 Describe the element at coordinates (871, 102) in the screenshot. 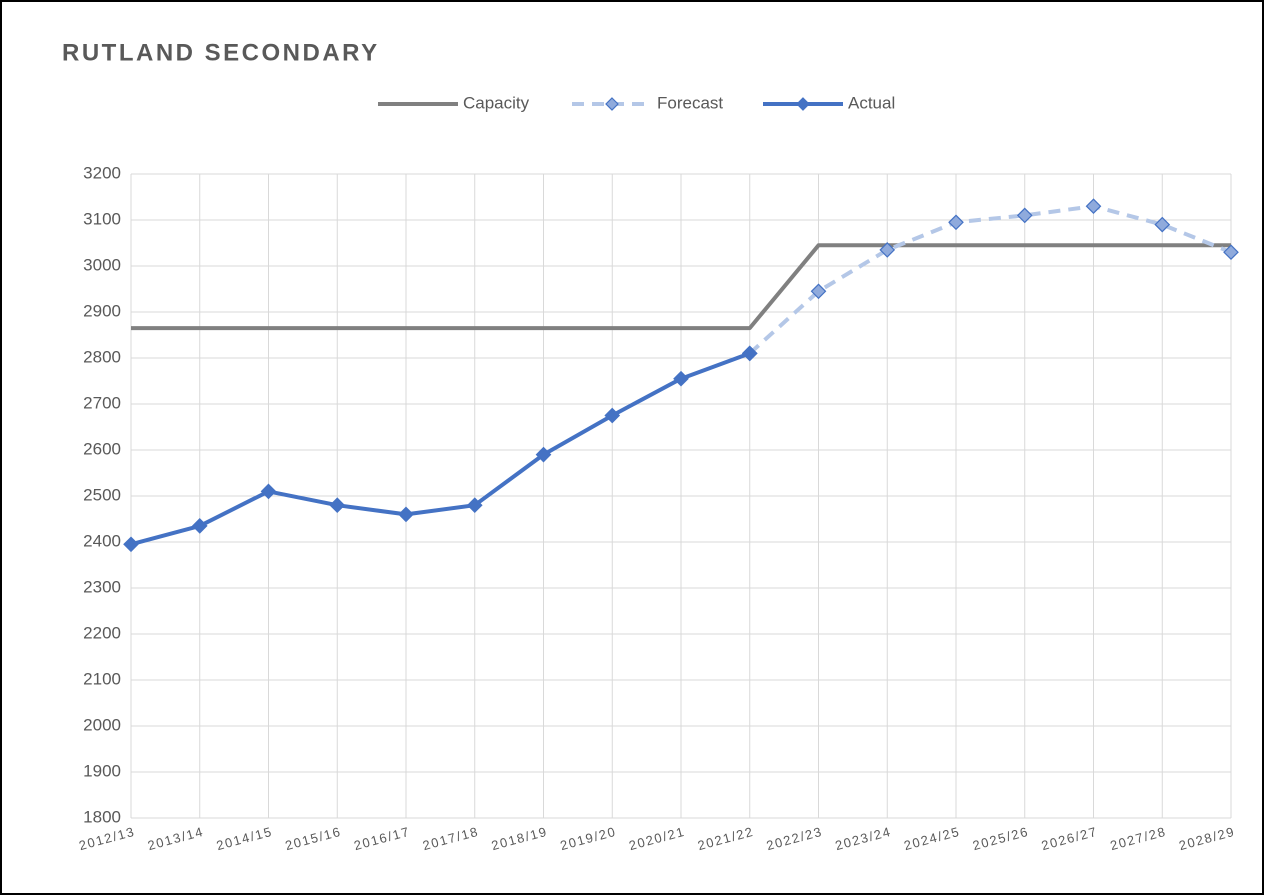

I see `legend-label: Actual` at that location.